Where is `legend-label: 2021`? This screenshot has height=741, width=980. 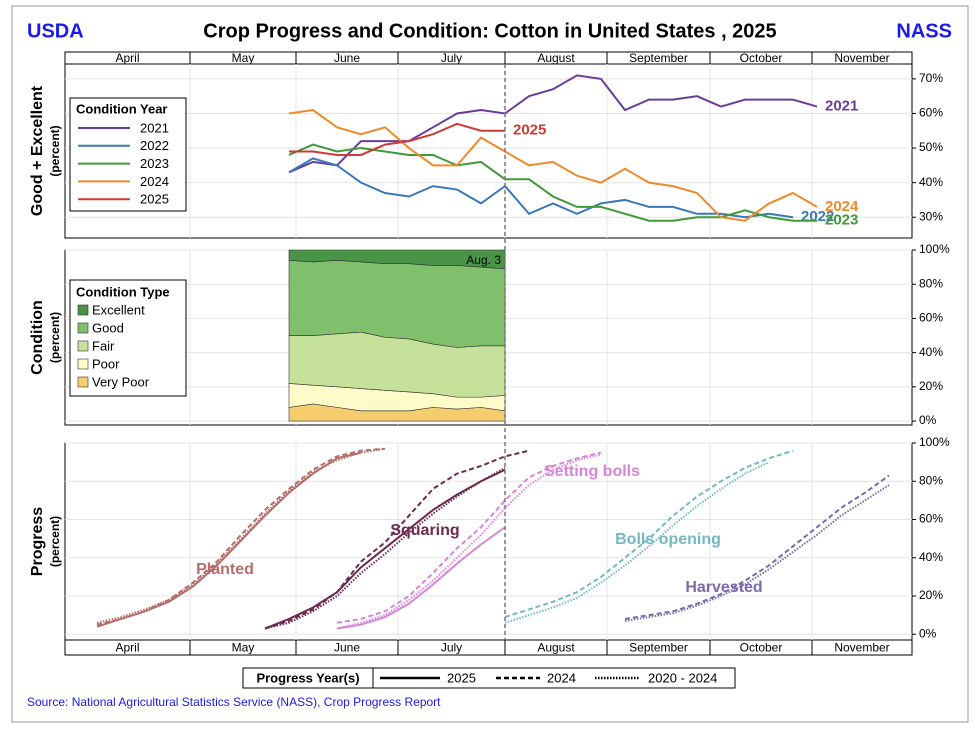
legend-label: 2021 is located at coordinates (154, 127).